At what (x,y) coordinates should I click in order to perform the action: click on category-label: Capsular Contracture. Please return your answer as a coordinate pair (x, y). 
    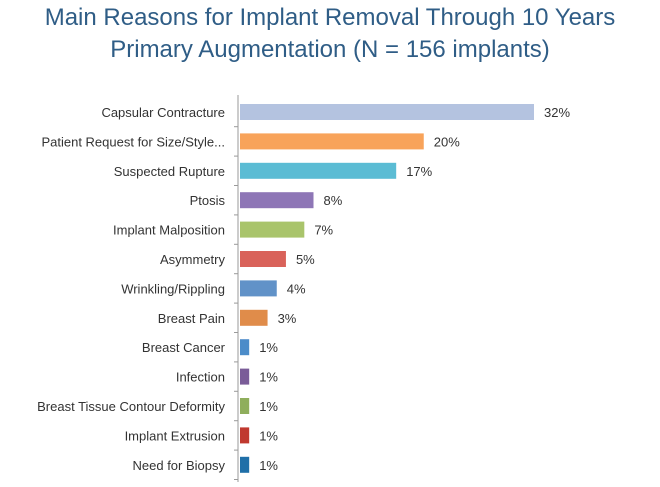
    Looking at the image, I should click on (163, 112).